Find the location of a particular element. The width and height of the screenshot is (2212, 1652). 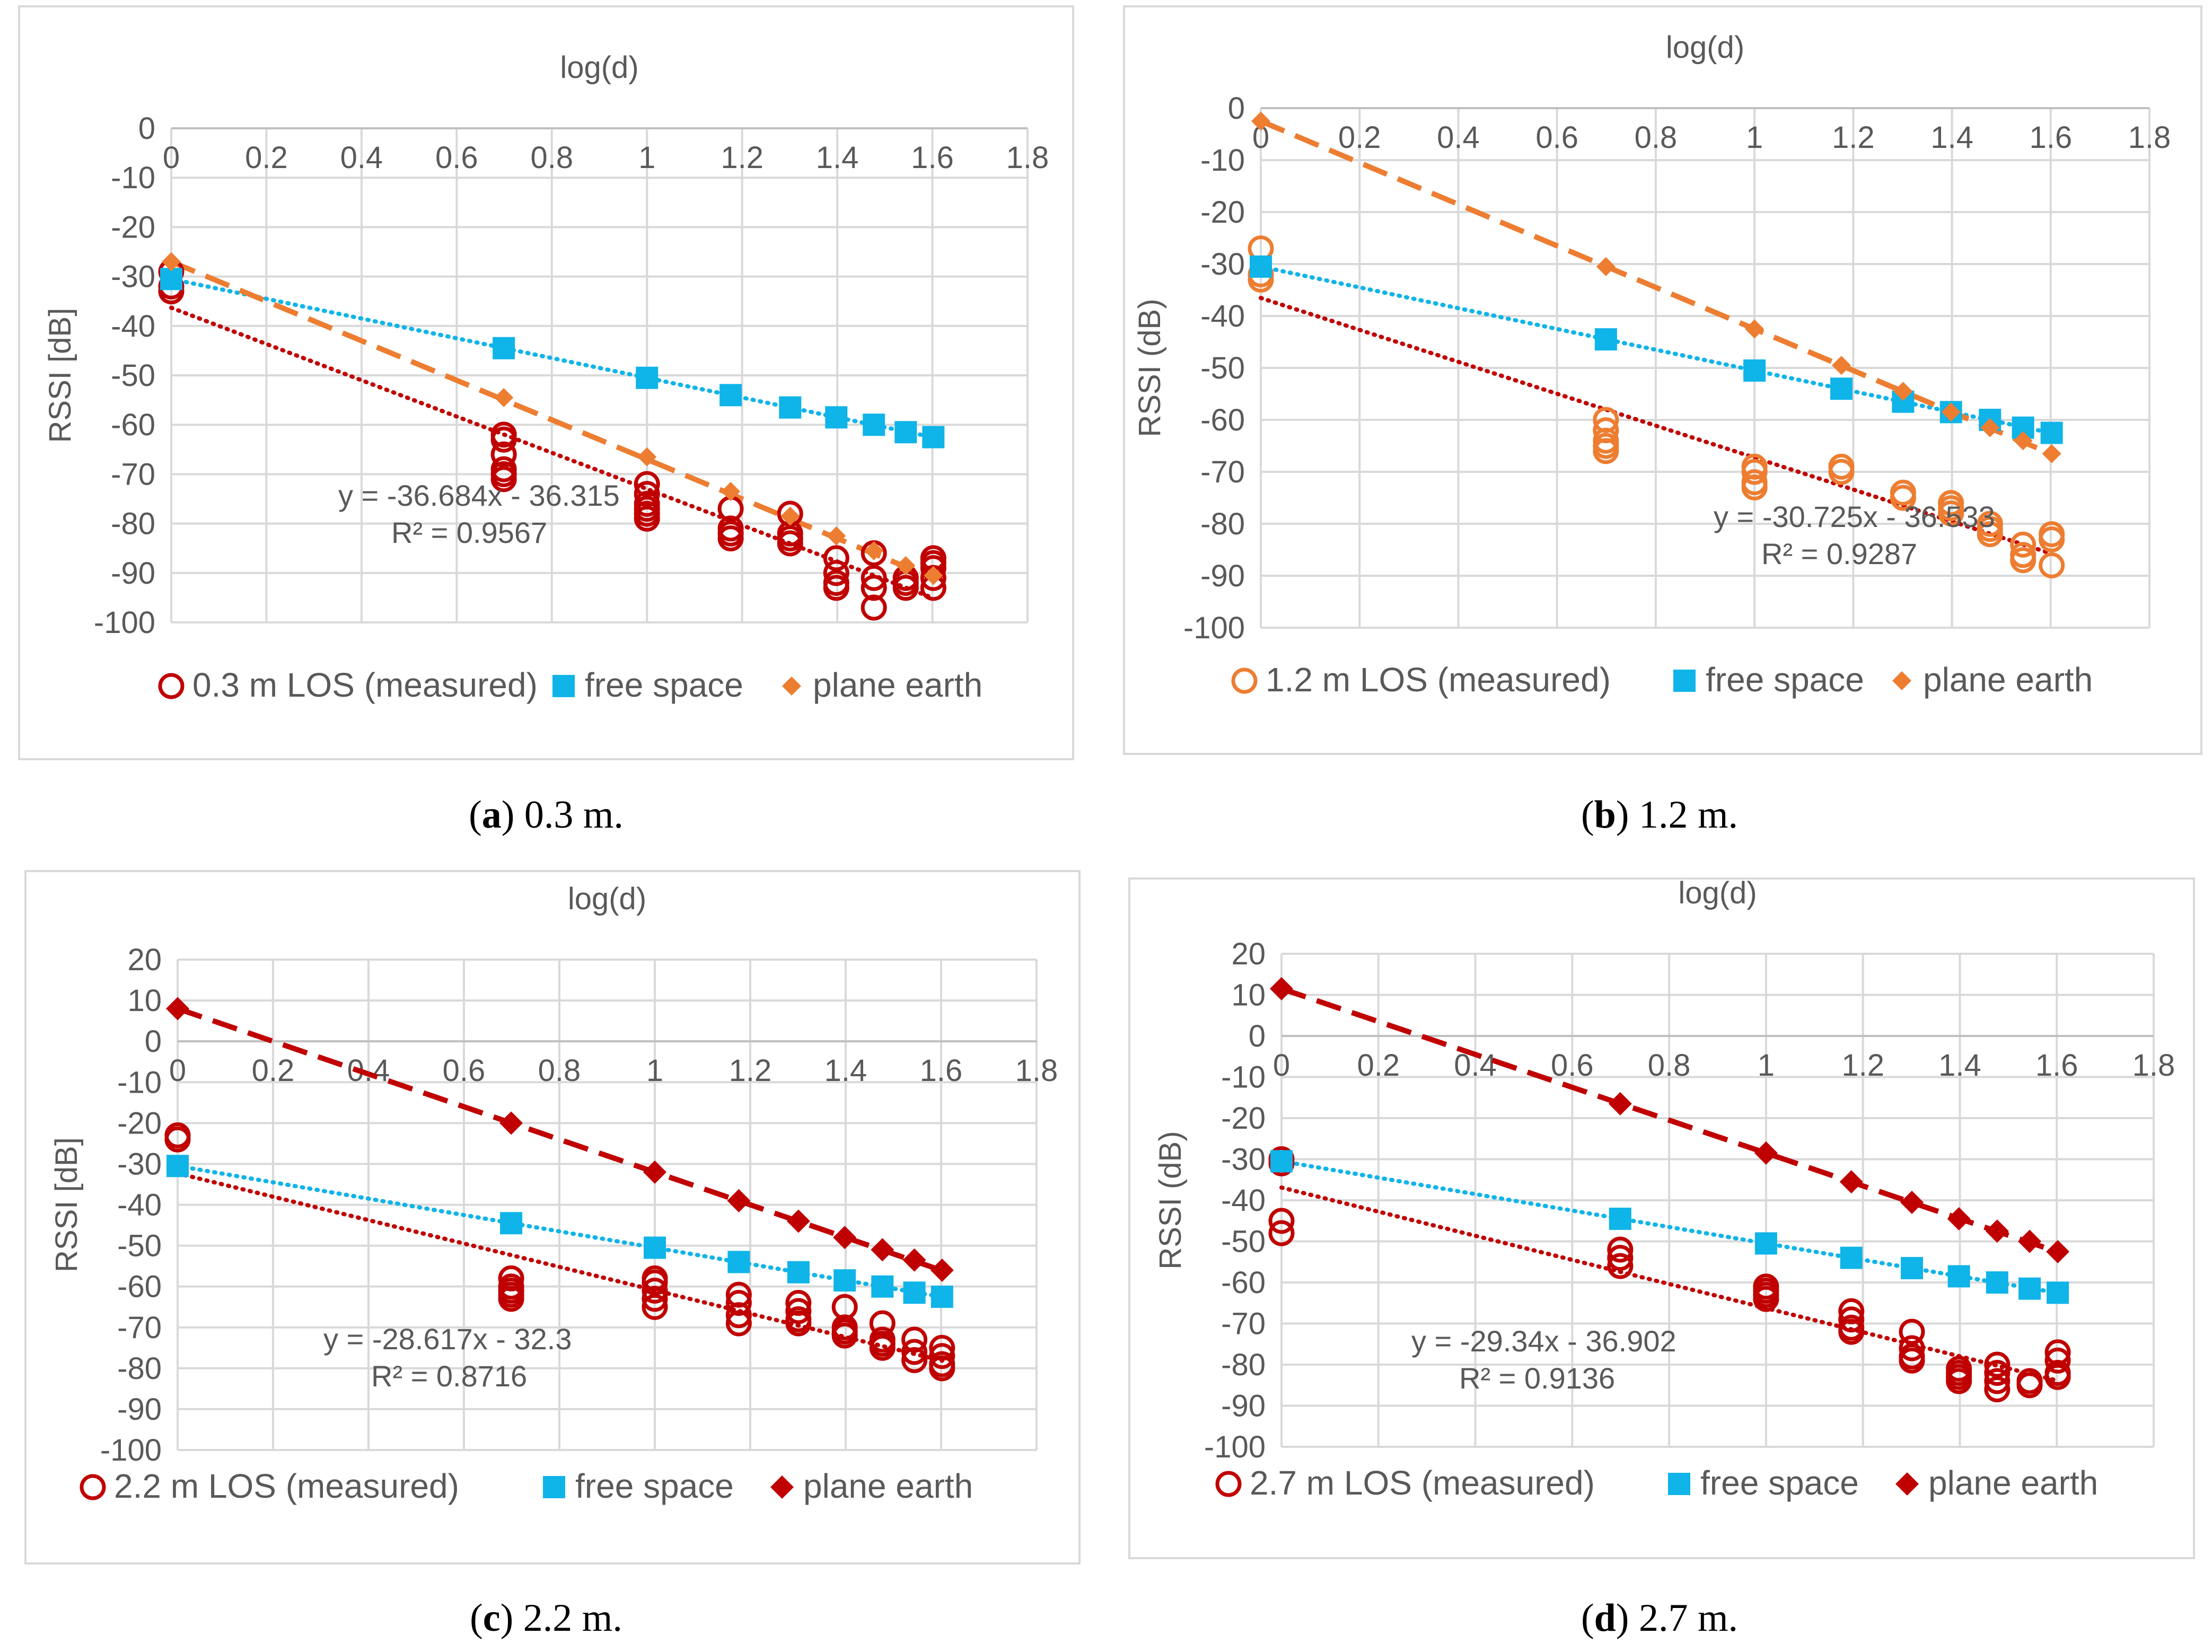

series-free-space is located at coordinates (559, 1231).